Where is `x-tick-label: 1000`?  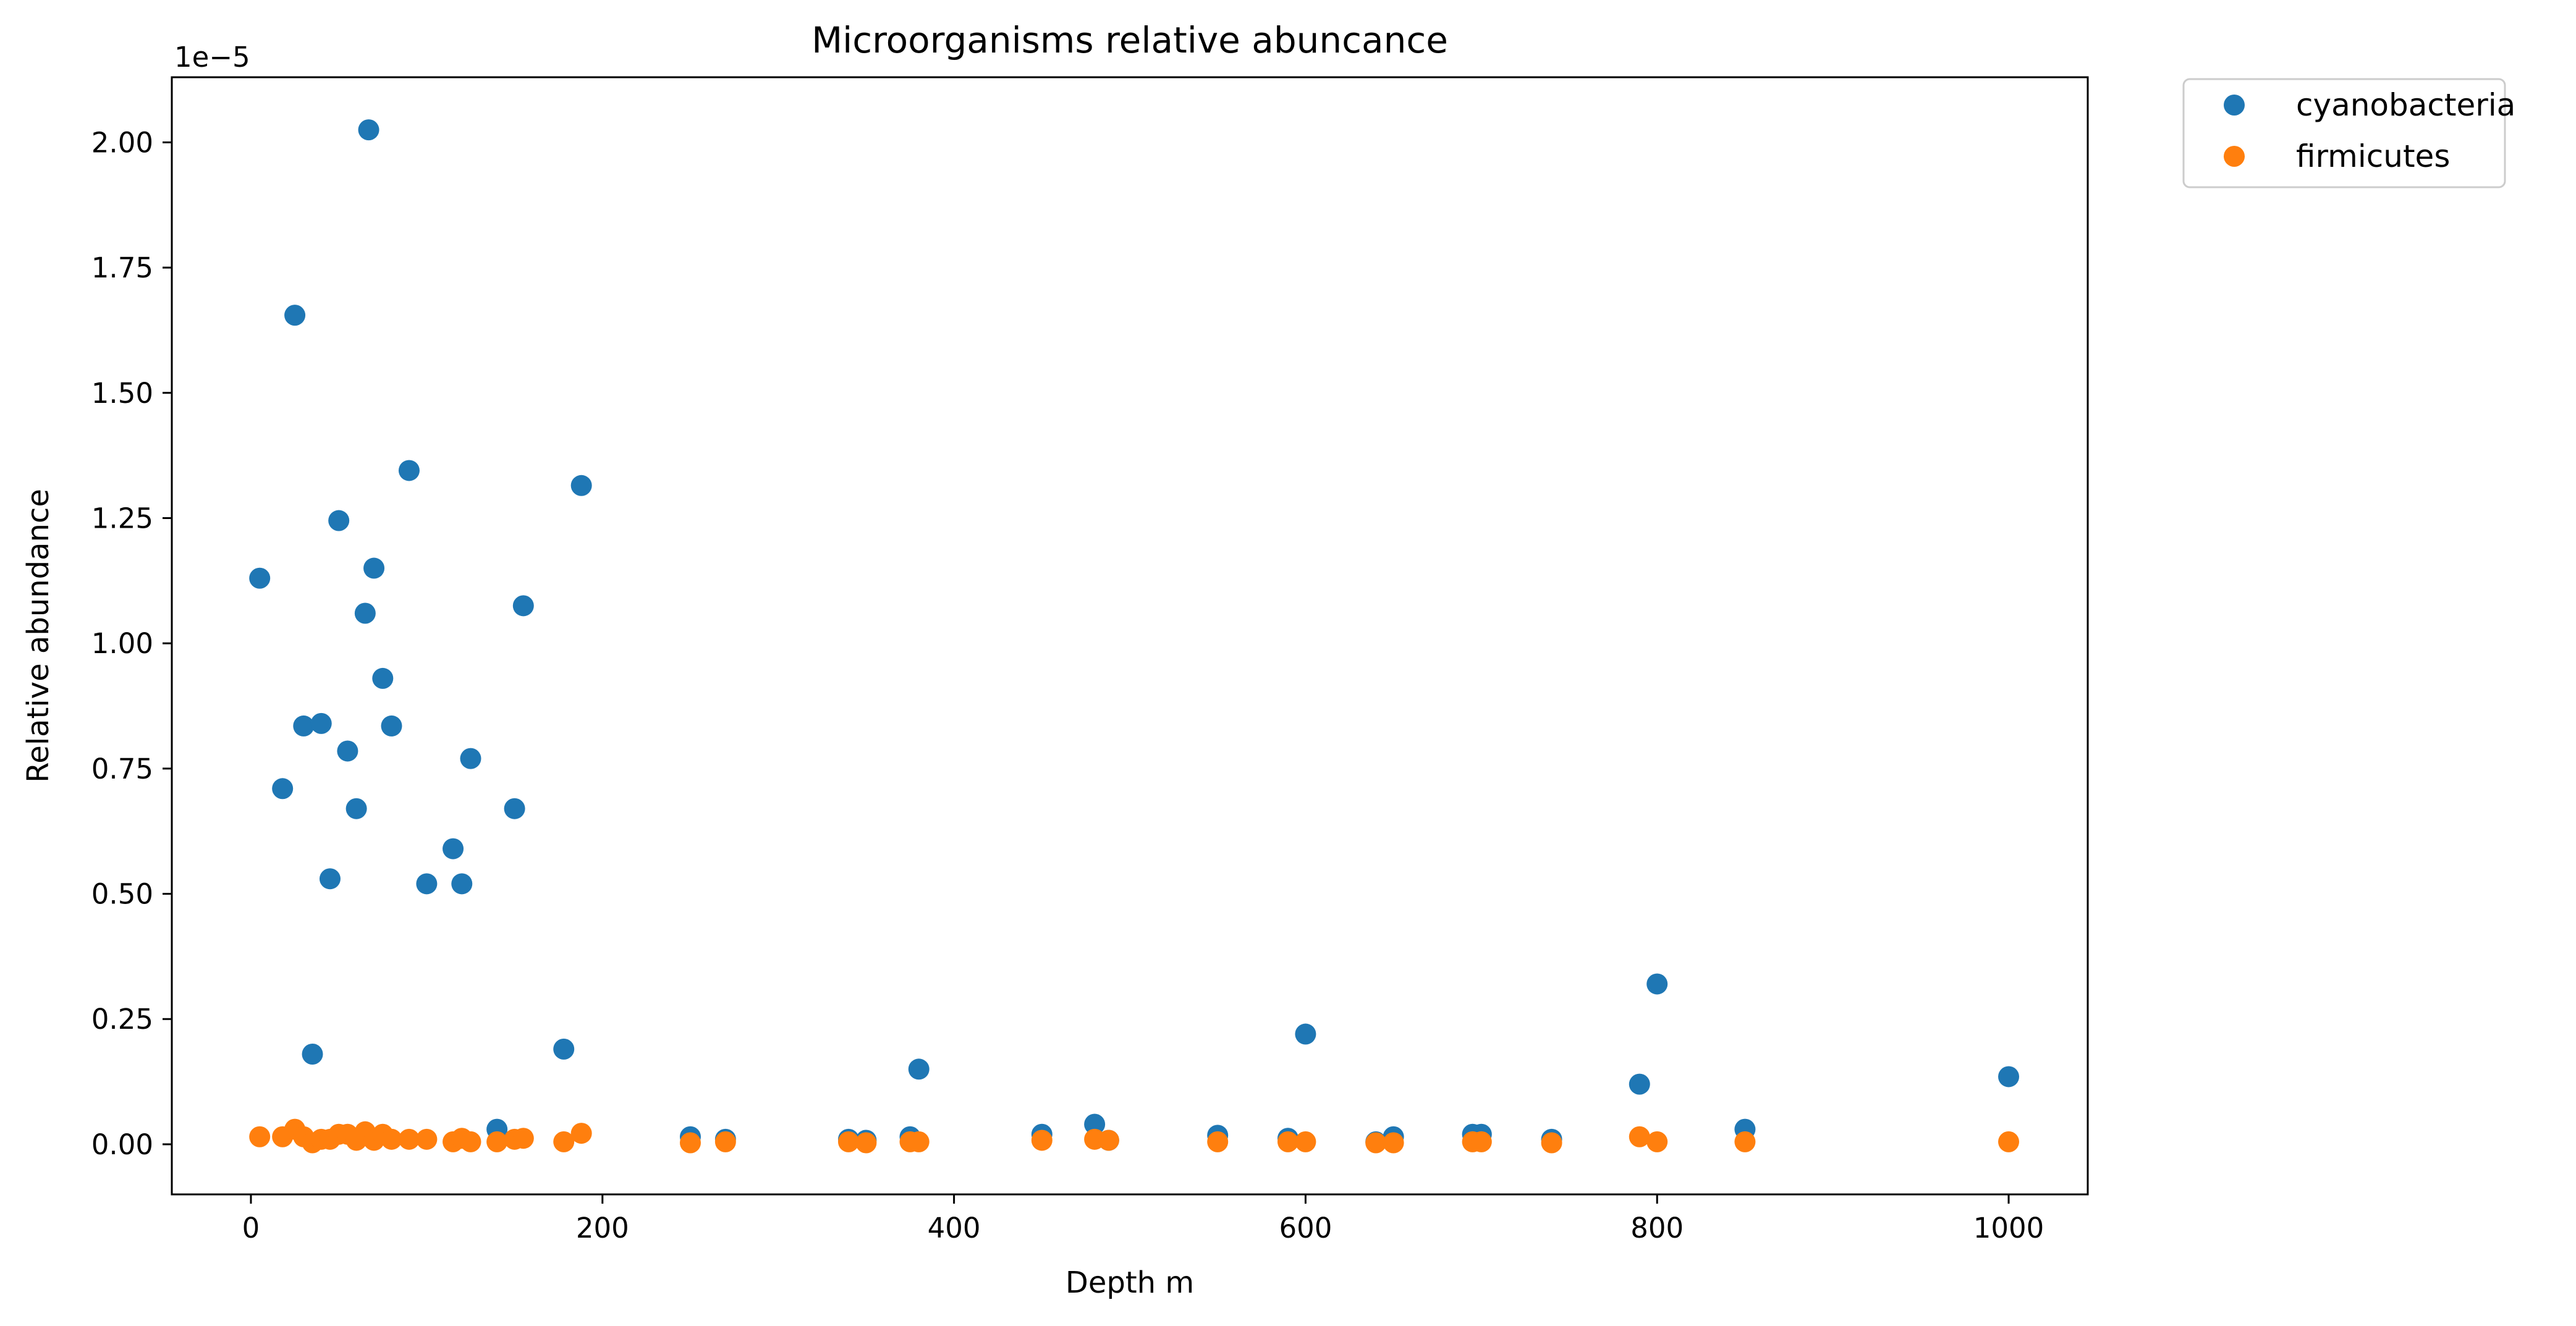
x-tick-label: 1000 is located at coordinates (2008, 1228).